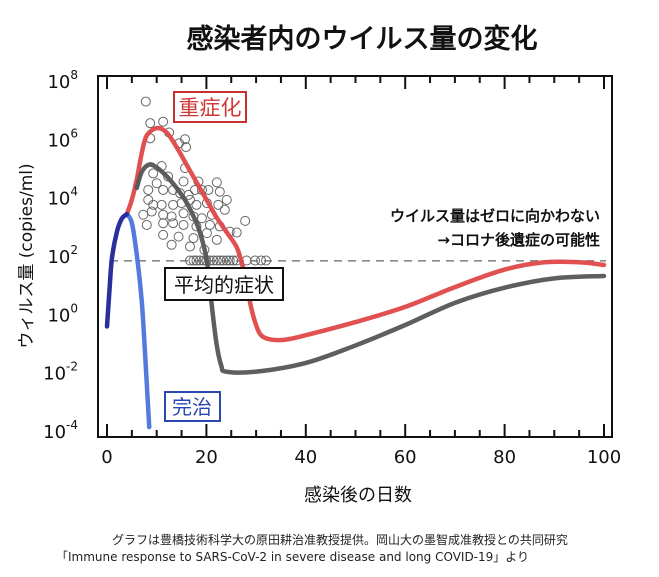 This screenshot has height=577, width=659. I want to click on y-tick-label: 10⁸, so click(62, 80).